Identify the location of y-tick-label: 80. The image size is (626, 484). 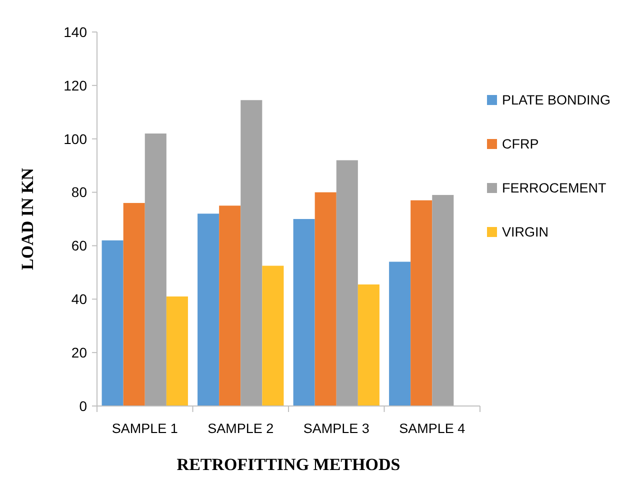
(79, 192).